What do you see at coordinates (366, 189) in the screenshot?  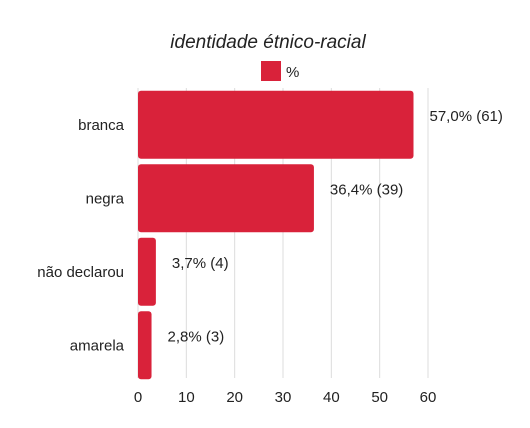 I see `data-label: 36,4% (39)` at bounding box center [366, 189].